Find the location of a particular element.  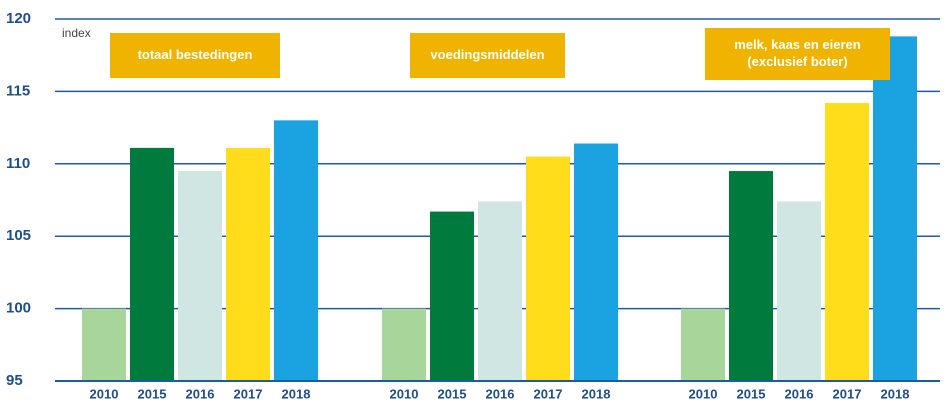

group-label: totaal bestedingen is located at coordinates (195, 54).